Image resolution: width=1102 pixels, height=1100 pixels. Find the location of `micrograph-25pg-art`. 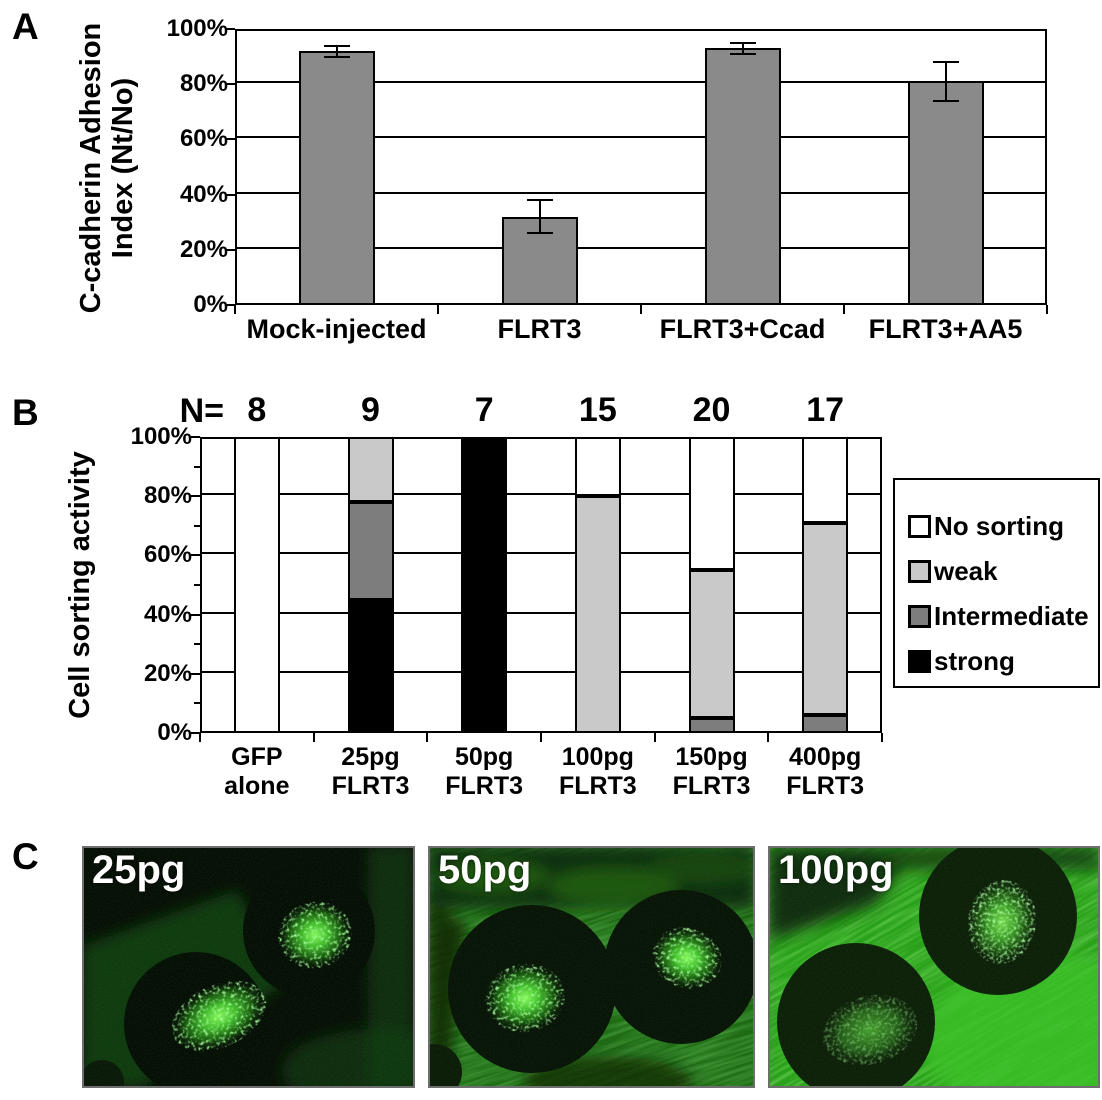

micrograph-25pg-art is located at coordinates (248, 967).